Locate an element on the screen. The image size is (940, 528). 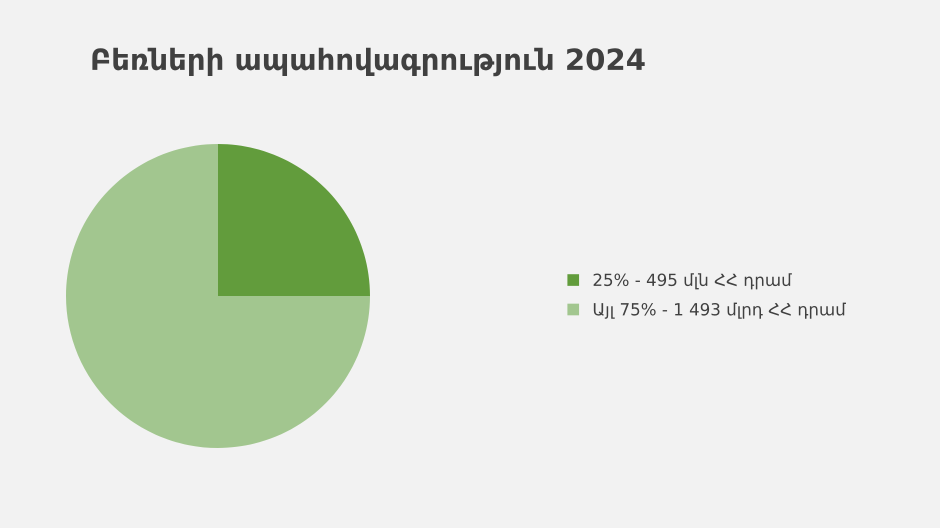
legend-label: 25% - 495 մլն ՀՀ դրամ is located at coordinates (693, 281).